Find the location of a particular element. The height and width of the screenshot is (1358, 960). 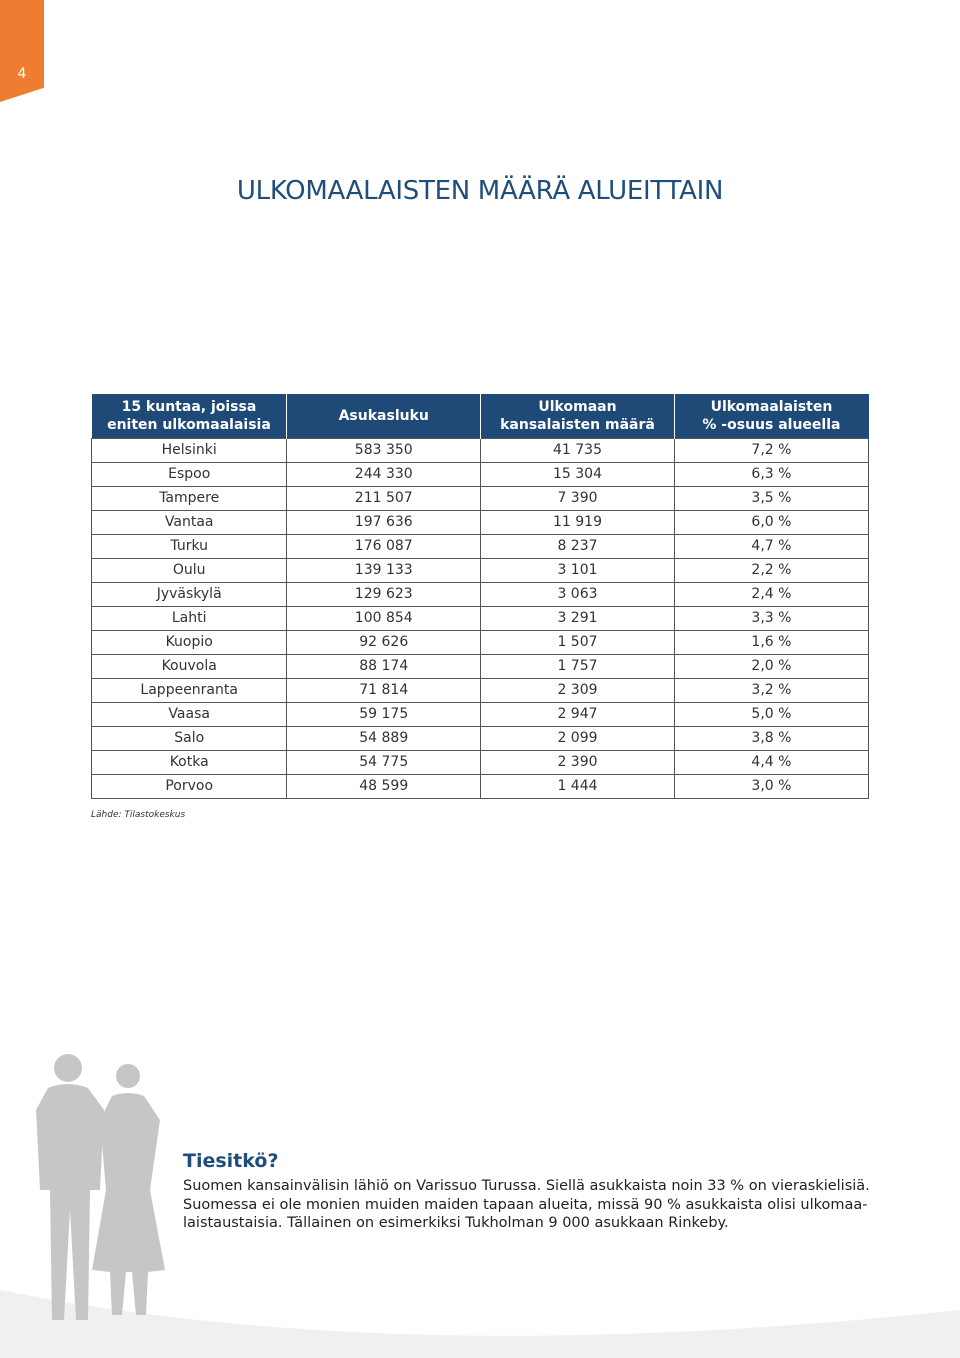

table-cell: Salo is located at coordinates (189, 738).